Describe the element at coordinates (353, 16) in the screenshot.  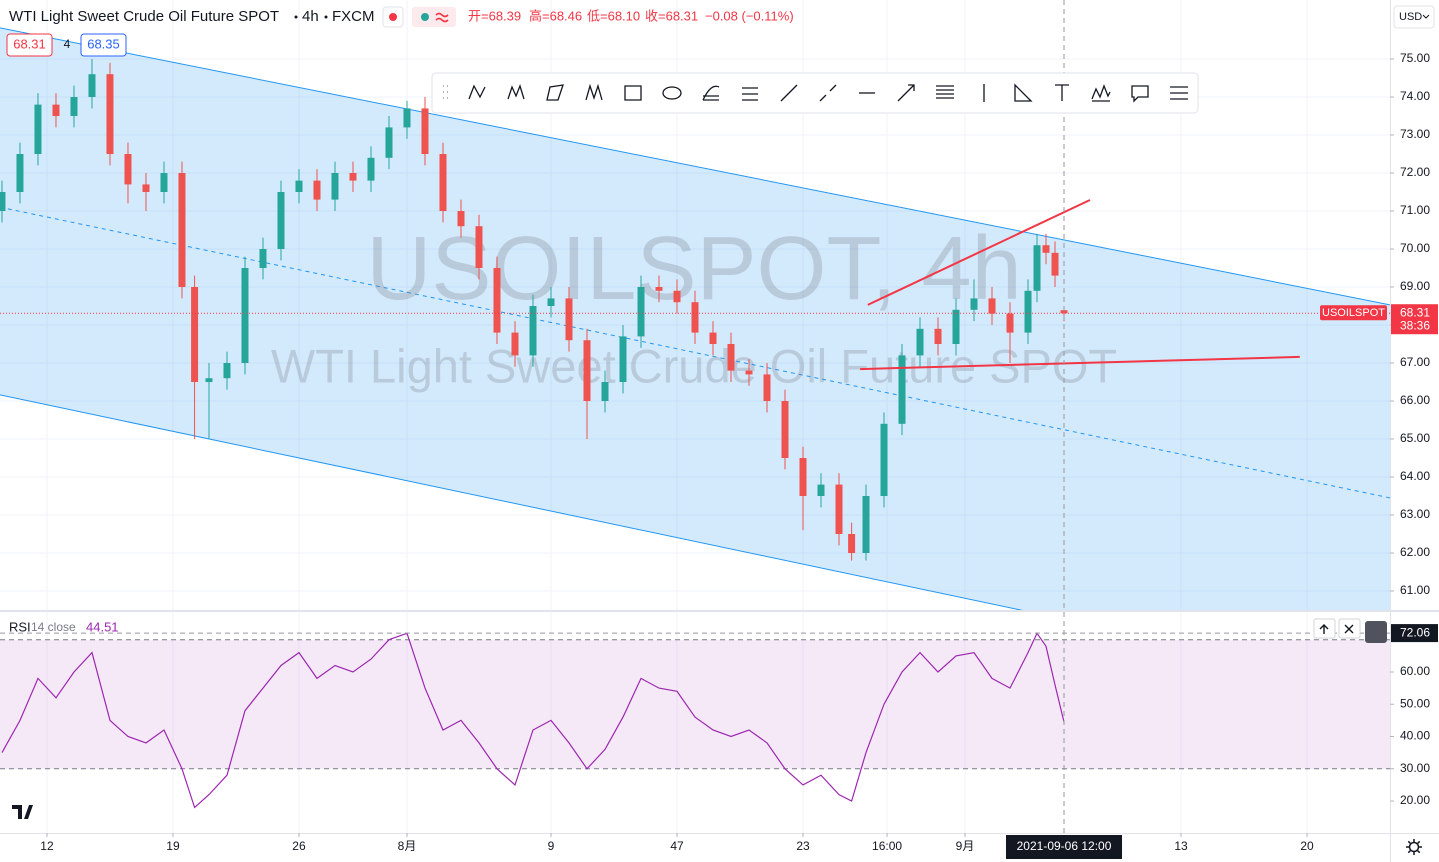
I see `exchange: FXCM` at that location.